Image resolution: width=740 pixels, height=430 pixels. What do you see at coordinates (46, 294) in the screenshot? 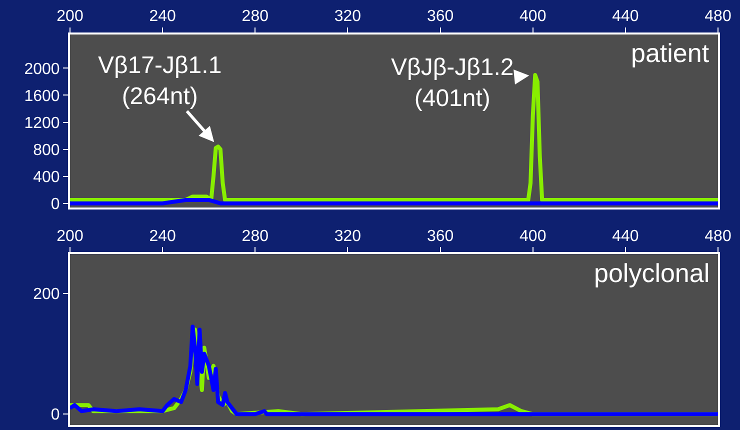
I see `y-tick-label: 200` at bounding box center [46, 294].